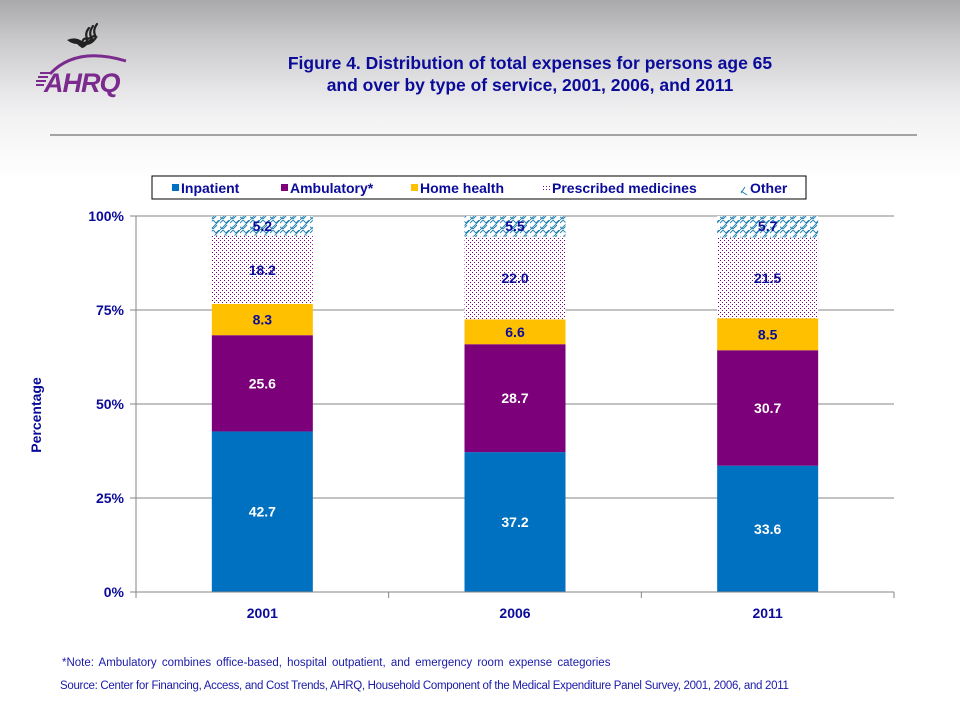 This screenshot has width=960, height=720. I want to click on bar-segment-home_health-2006, so click(515, 332).